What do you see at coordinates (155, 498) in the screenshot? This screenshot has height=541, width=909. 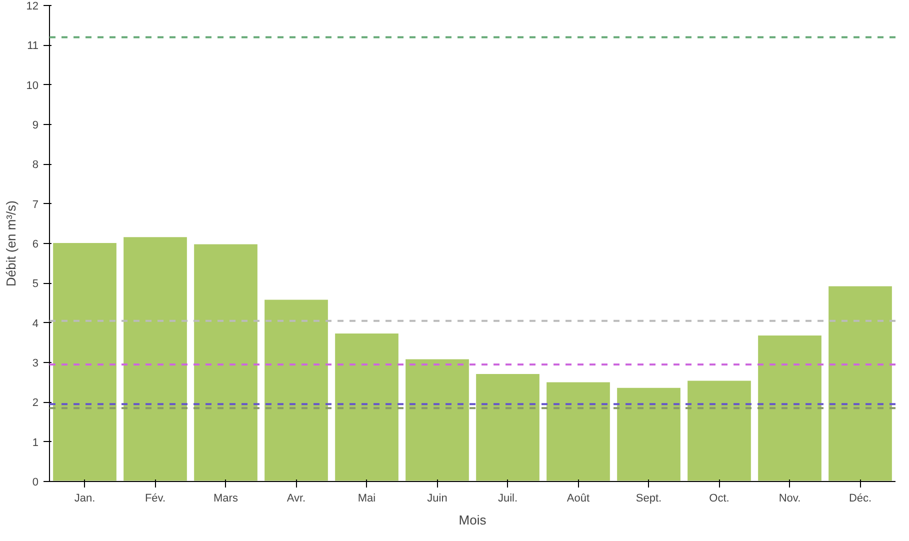 I see `x-tick-label: Fév.` at bounding box center [155, 498].